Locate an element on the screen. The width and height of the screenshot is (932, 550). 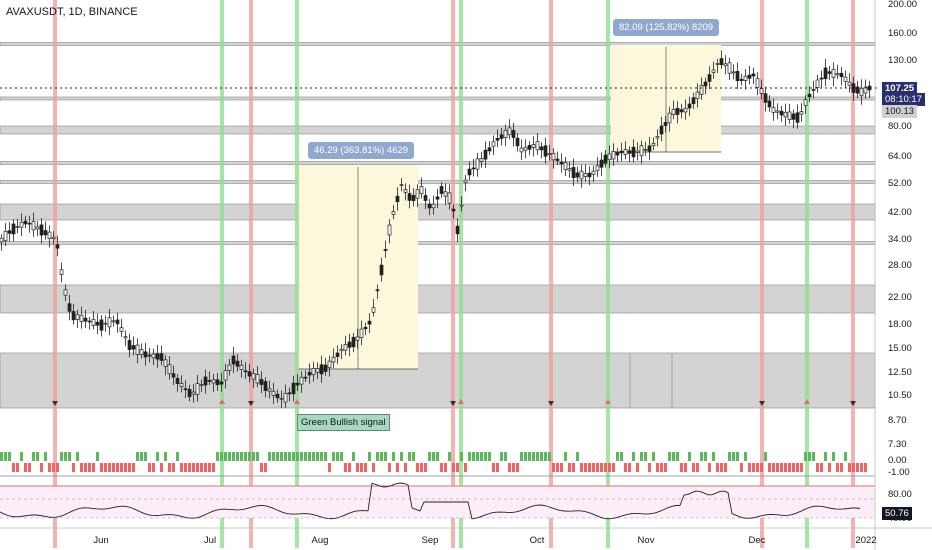
price-tick-label: 130.00 is located at coordinates (902, 60).